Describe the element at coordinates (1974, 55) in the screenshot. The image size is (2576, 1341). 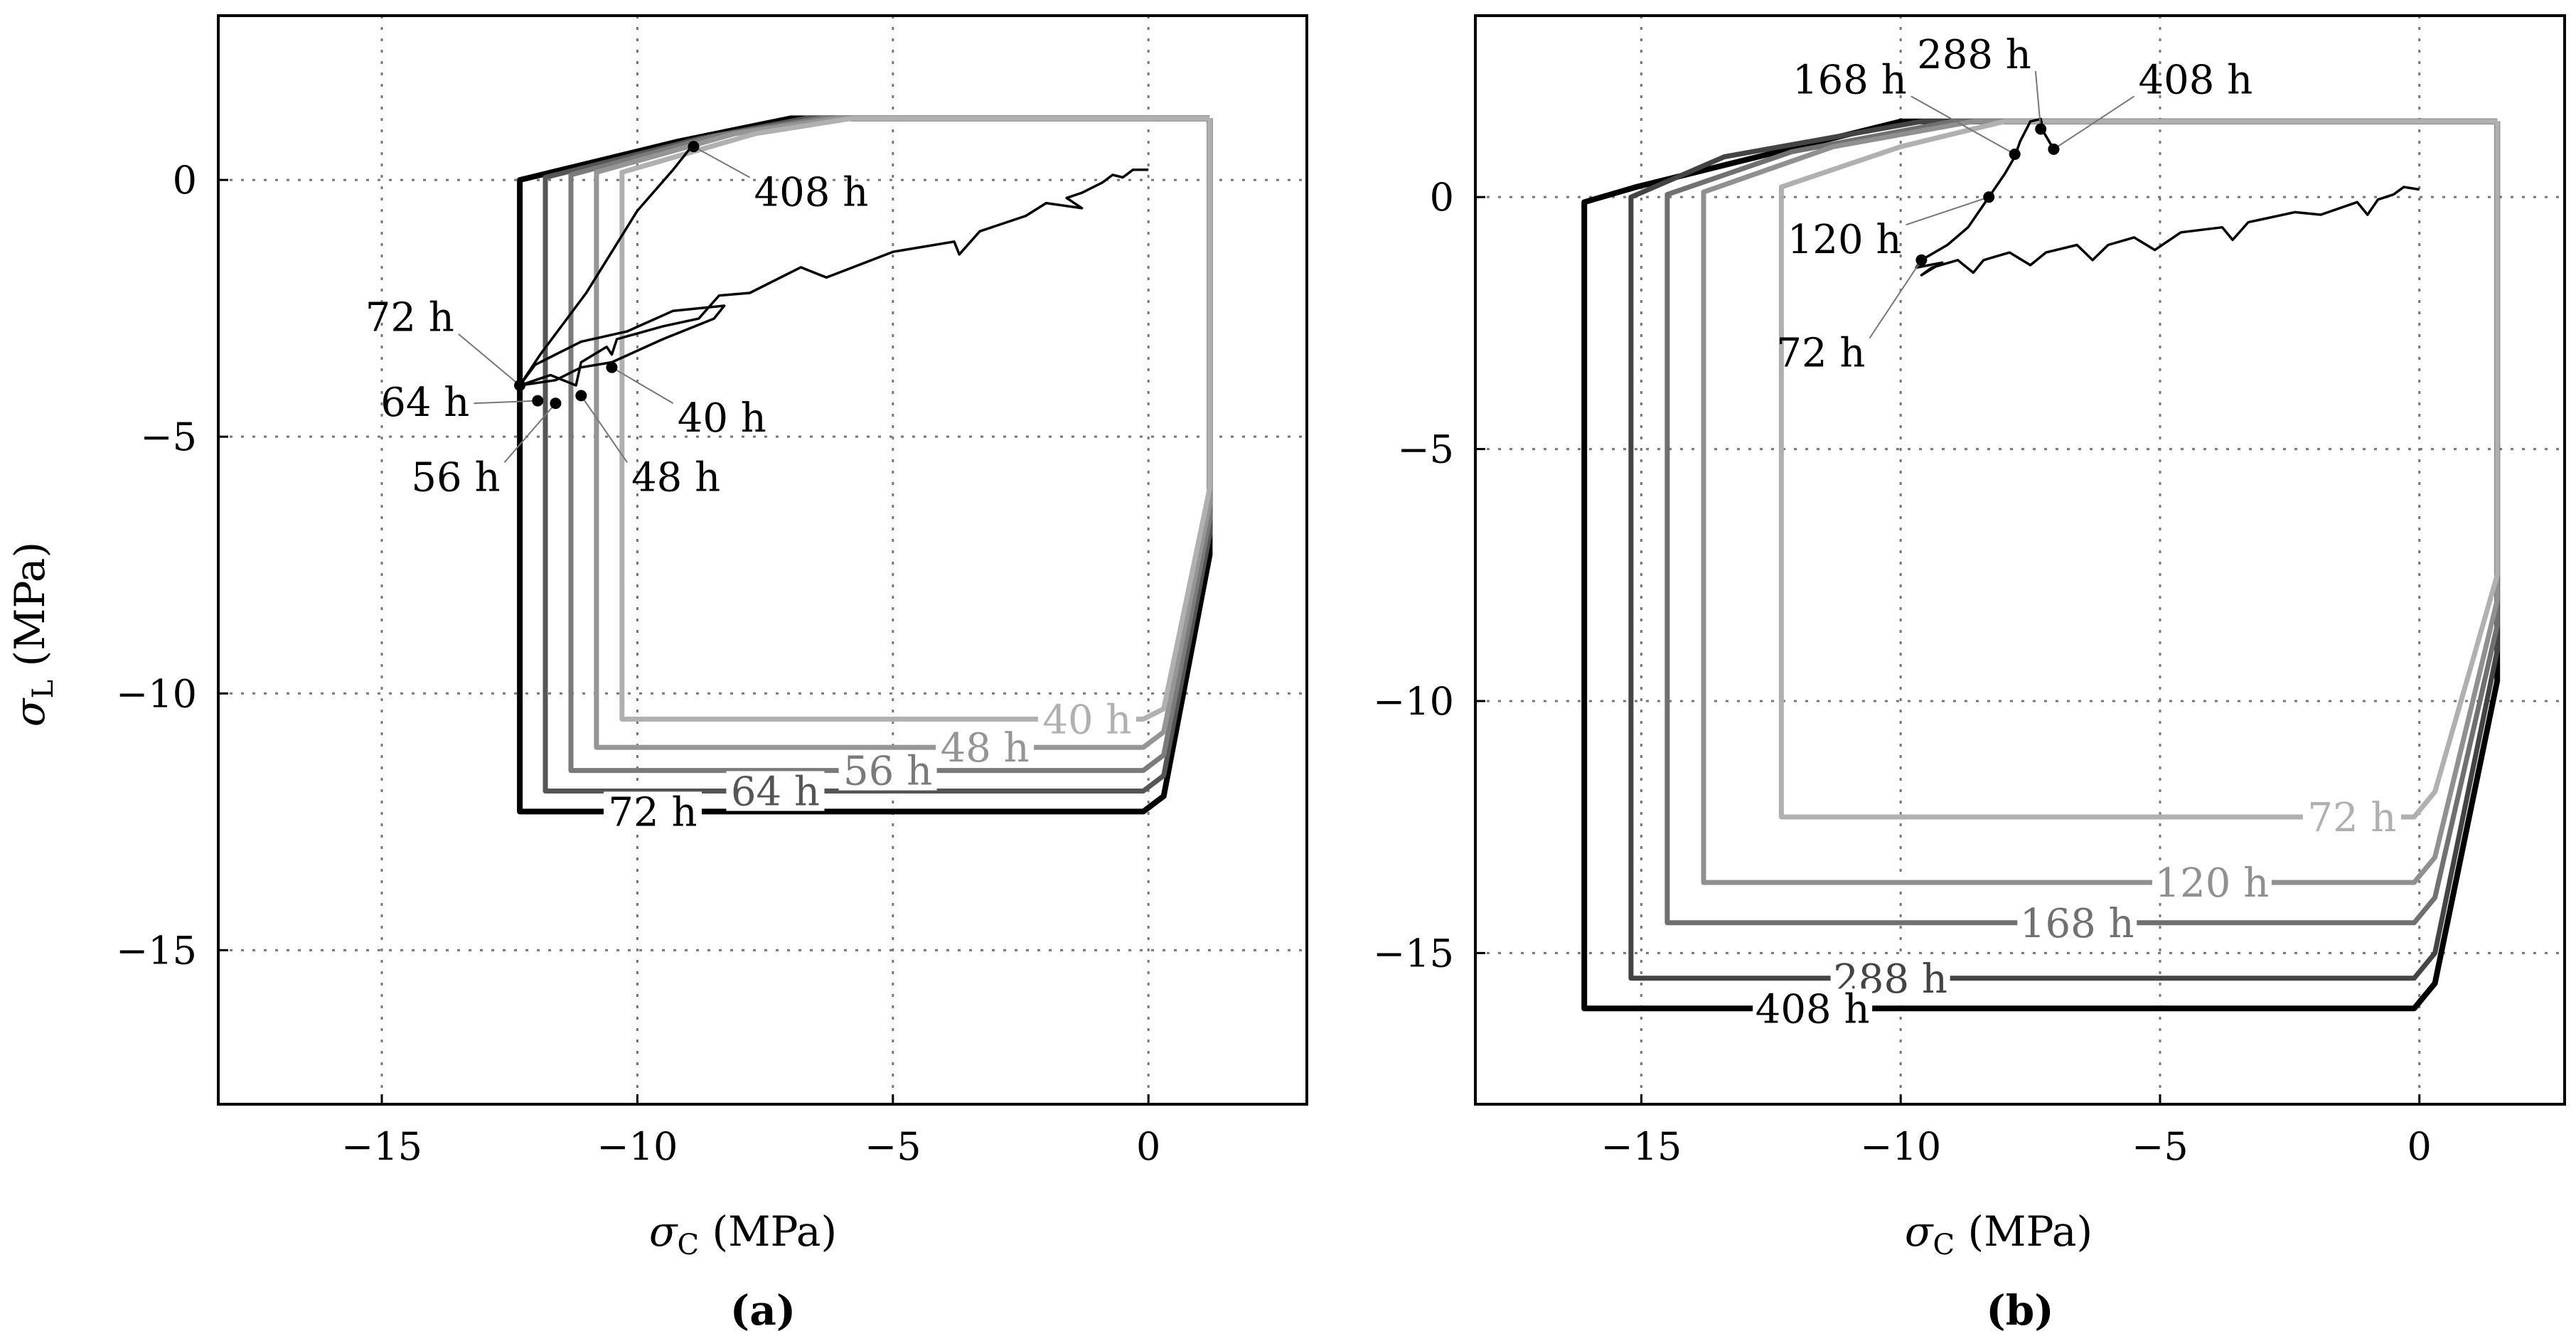
I see `point-label: 288 h` at that location.